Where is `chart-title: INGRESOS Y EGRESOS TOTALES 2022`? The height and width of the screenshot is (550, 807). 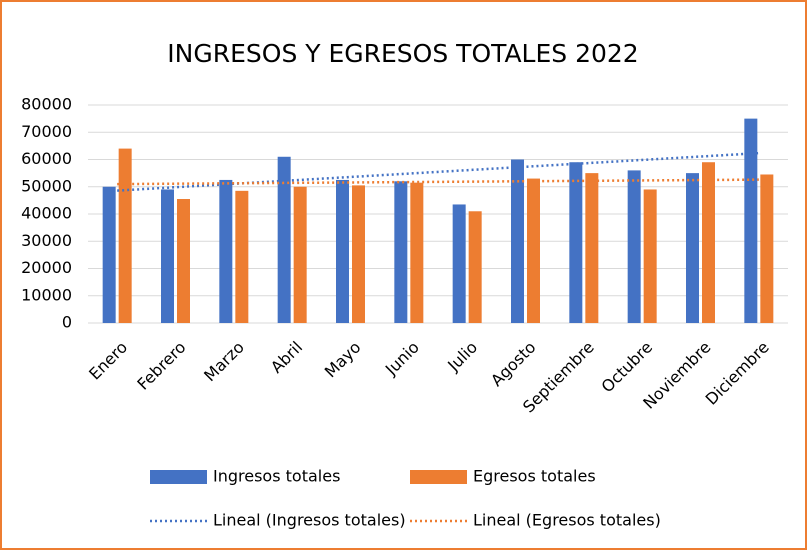
chart-title: INGRESOS Y EGRESOS TOTALES 2022 is located at coordinates (402, 53).